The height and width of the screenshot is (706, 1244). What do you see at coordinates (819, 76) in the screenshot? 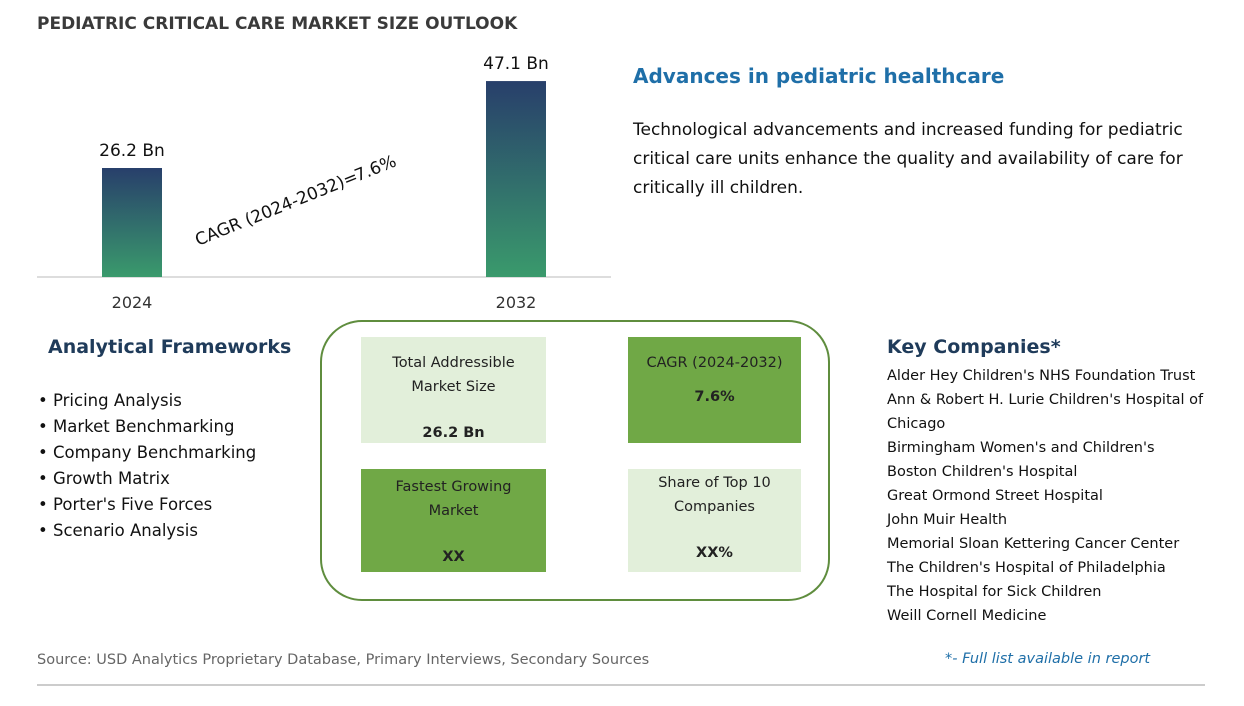
I see `highlight-title: Advances in pediatric healthcare` at bounding box center [819, 76].